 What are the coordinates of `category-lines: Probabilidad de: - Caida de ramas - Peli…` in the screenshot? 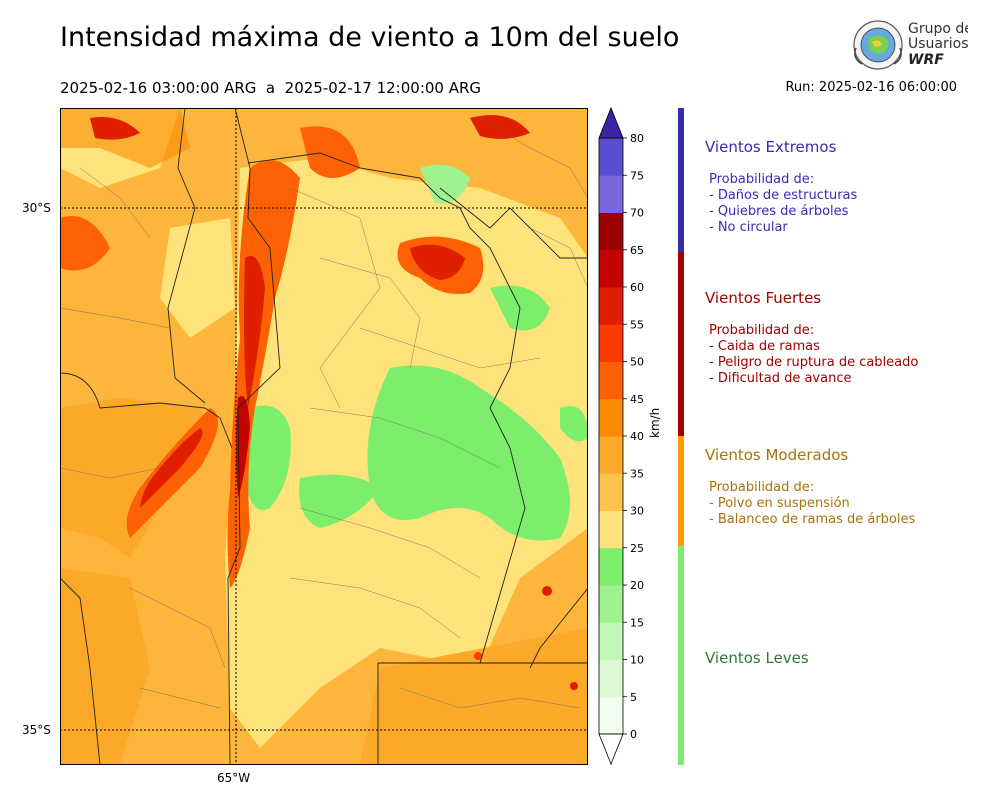 It's located at (813, 355).